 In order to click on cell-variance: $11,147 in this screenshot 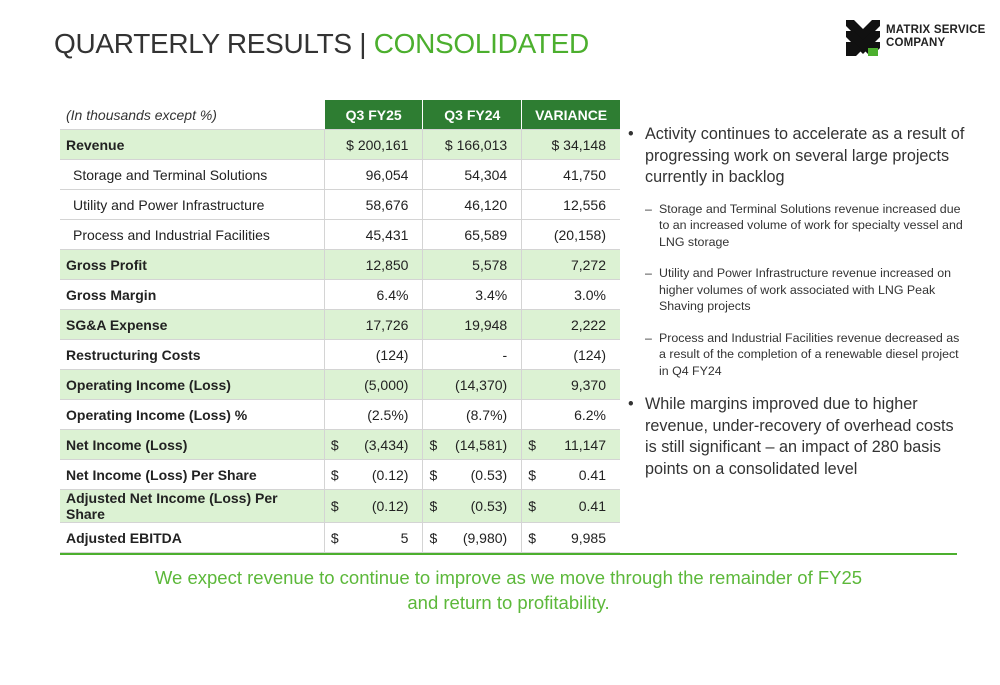, I will do `click(570, 444)`.